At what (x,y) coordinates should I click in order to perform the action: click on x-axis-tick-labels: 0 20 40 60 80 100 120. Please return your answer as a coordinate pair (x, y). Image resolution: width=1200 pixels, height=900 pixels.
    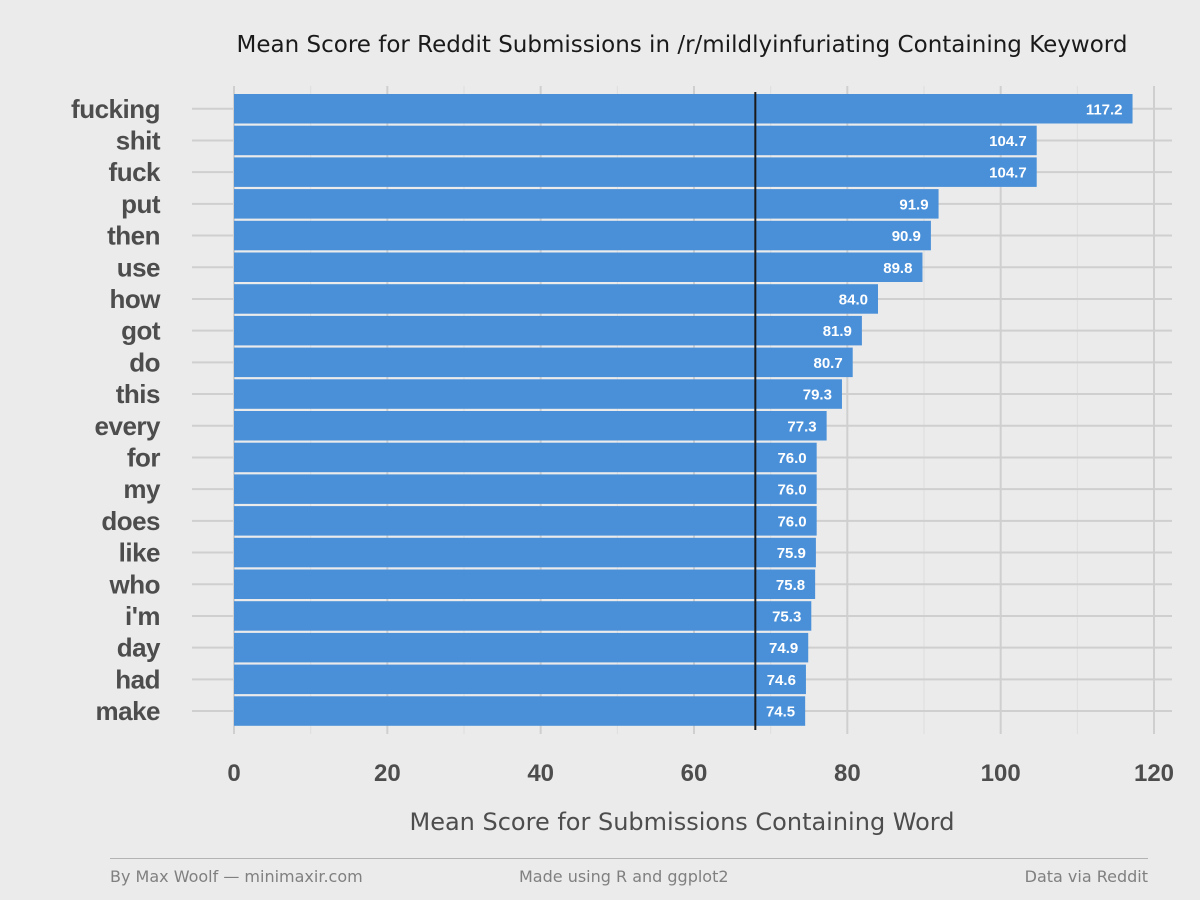
    Looking at the image, I should click on (700, 773).